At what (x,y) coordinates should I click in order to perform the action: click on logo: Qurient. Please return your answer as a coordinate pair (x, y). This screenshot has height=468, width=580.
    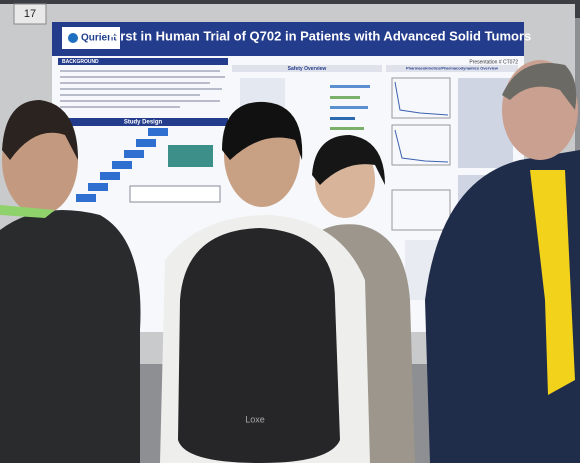
    Looking at the image, I should click on (99, 38).